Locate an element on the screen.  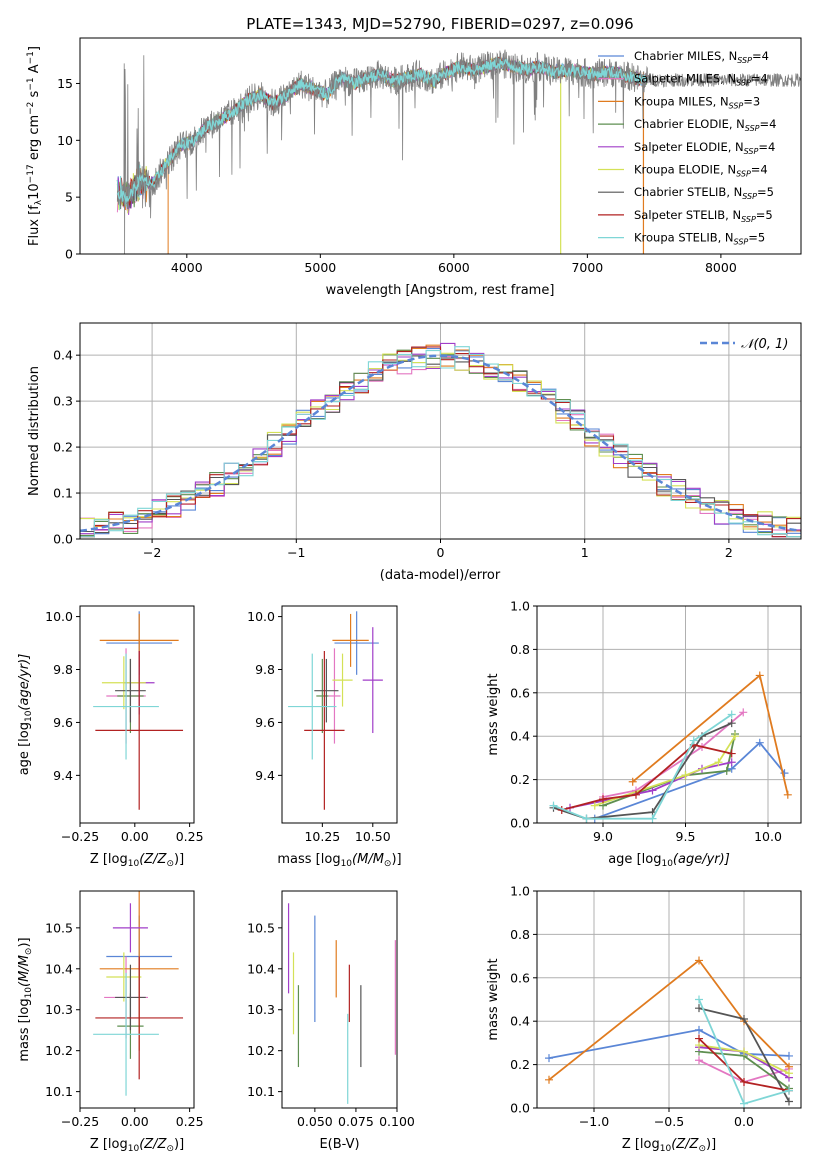
mass-ebv-ytick-label: 10.2 is located at coordinates (261, 1050).